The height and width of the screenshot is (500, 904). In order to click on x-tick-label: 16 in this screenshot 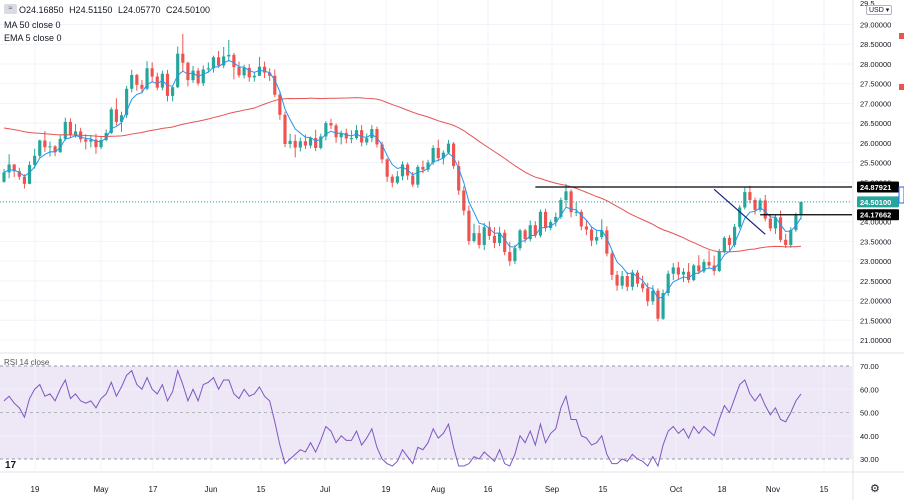, I will do `click(488, 489)`.